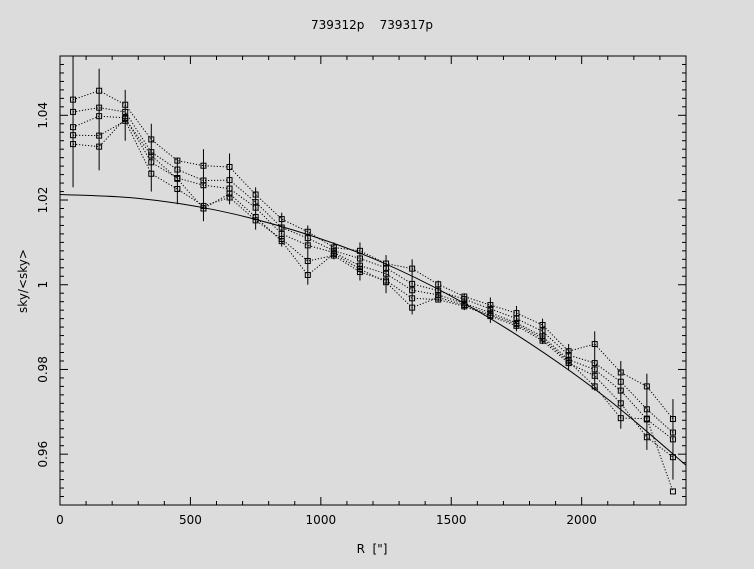  Describe the element at coordinates (60, 520) in the screenshot. I see `x-tick-label: 0` at that location.